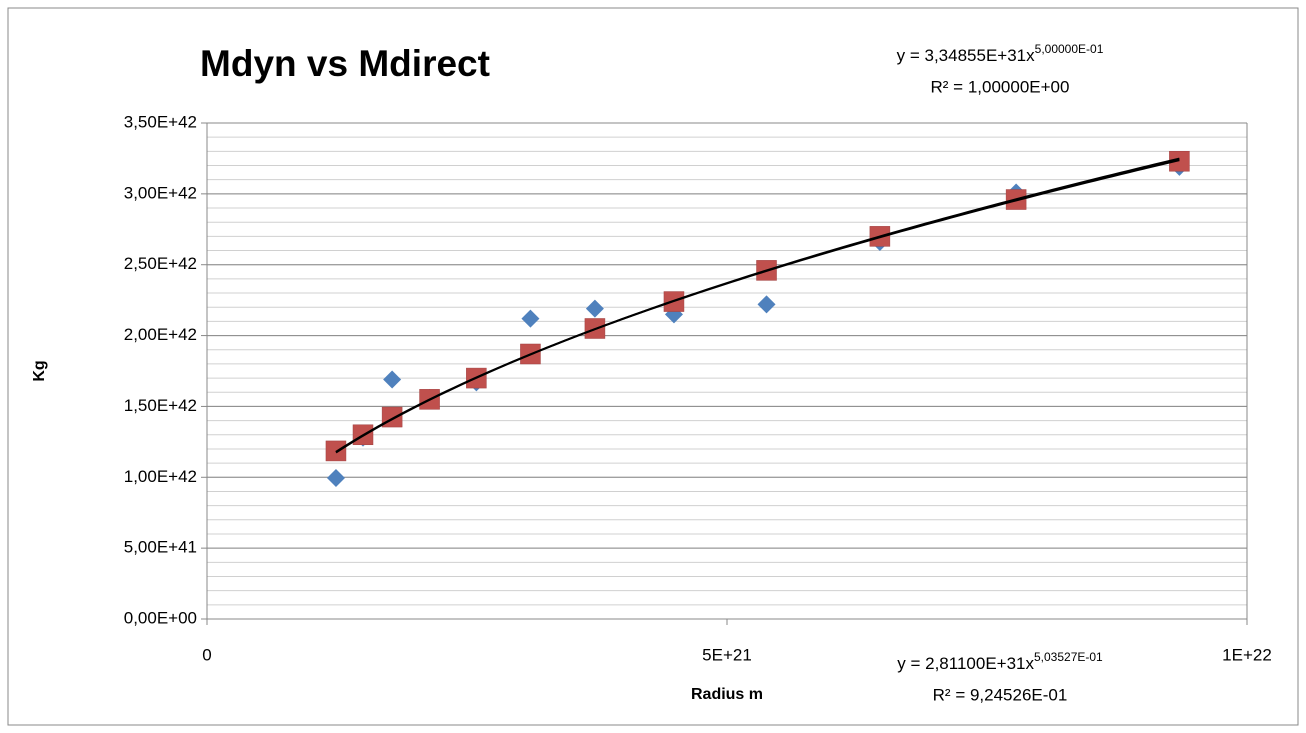  I want to click on y-tick-label: 1,00E+42, so click(160, 476).